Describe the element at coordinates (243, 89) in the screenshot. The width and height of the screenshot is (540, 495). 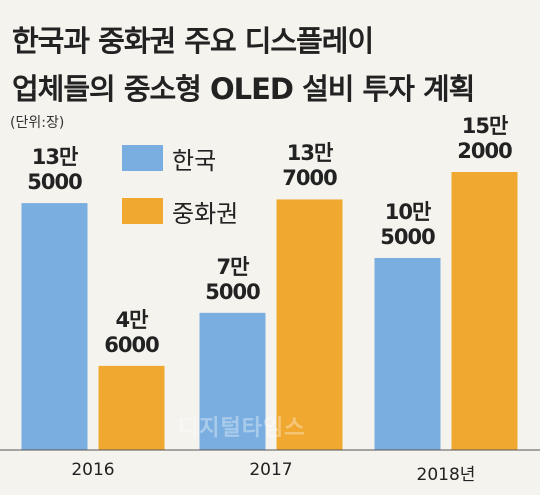
I see `chart-subtitle: 업체들의 중소형 OLED 설비 투자 계획` at that location.